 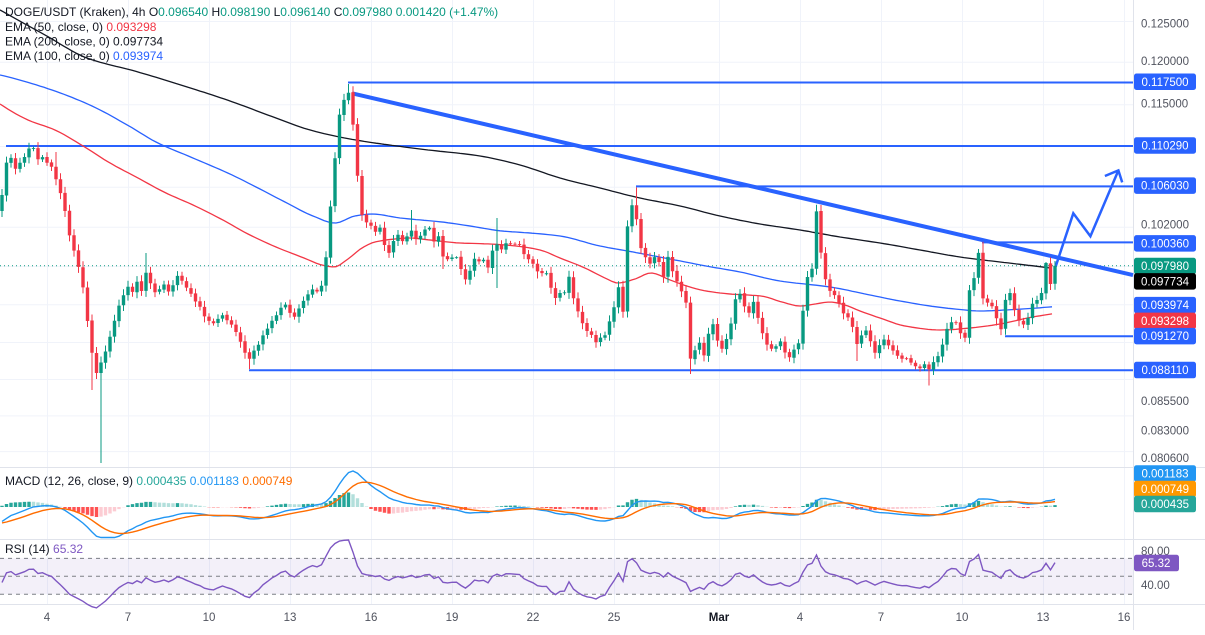 What do you see at coordinates (452, 618) in the screenshot?
I see `svg-text: 19` at bounding box center [452, 618].